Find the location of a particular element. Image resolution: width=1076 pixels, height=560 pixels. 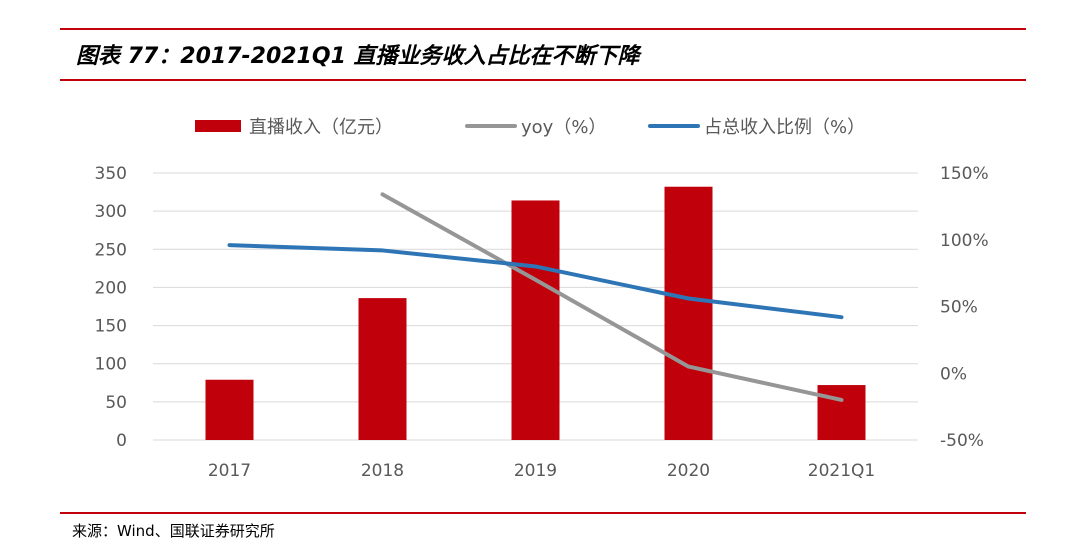

bottom-rule is located at coordinates (543, 513).